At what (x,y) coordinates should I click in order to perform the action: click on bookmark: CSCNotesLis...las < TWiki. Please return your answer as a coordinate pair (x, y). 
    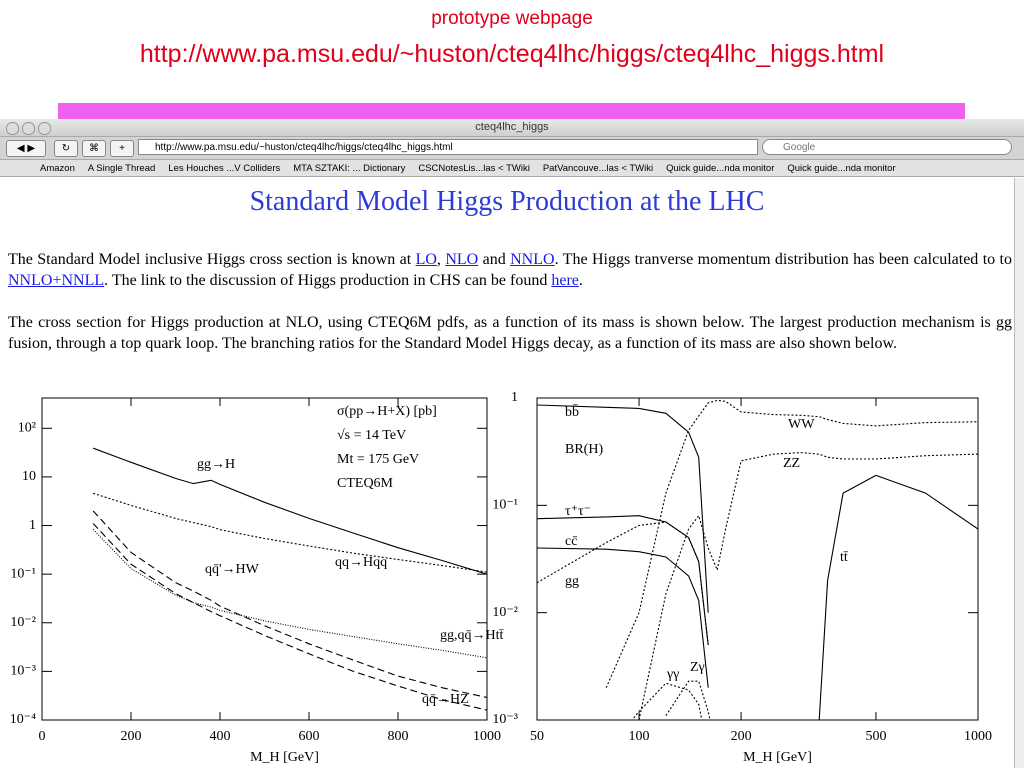
    Looking at the image, I should click on (474, 168).